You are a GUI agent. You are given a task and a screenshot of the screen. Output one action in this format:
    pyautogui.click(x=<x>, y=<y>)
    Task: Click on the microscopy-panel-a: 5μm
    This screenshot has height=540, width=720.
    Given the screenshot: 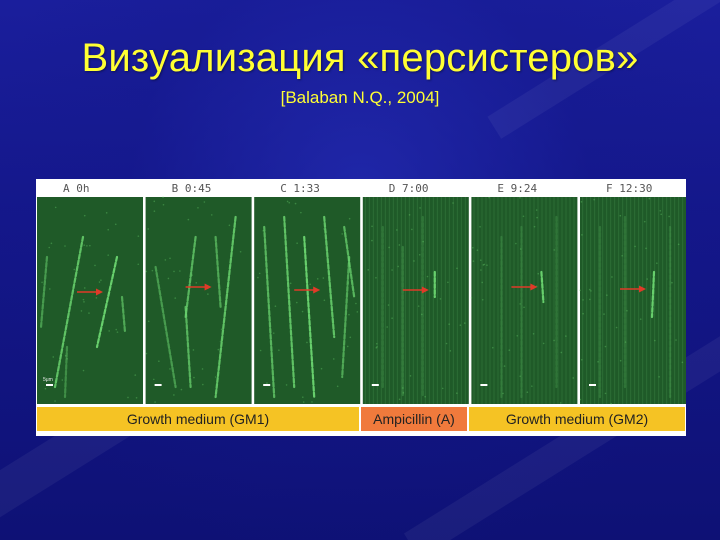 What is the action you would take?
    pyautogui.click(x=90, y=300)
    